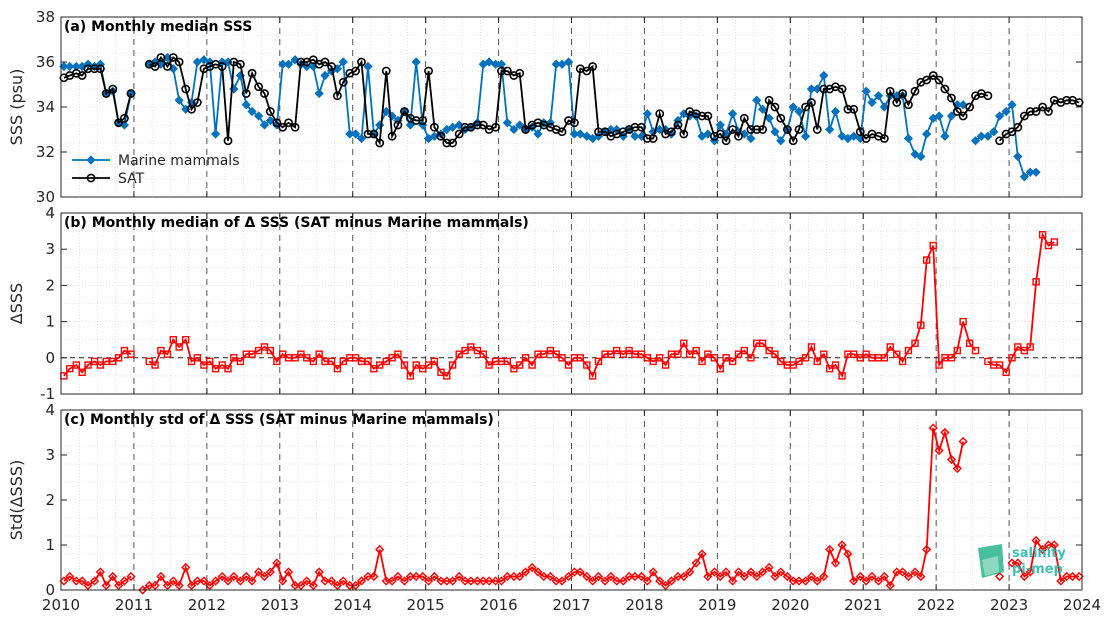 The height and width of the screenshot is (617, 1107). I want to click on panel-title: (a) Monthly median SSS, so click(158, 27).